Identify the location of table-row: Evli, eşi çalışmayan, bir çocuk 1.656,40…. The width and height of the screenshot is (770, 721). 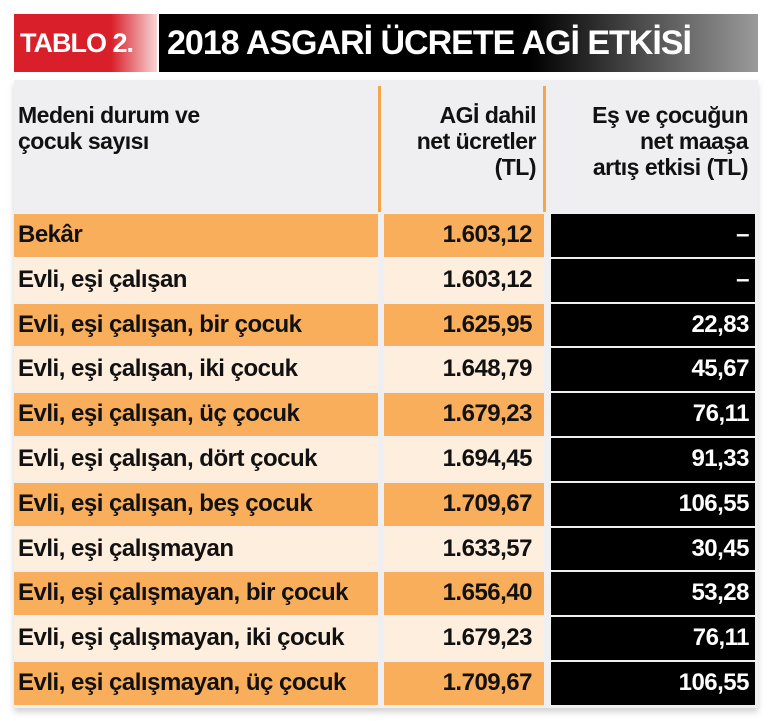
(386, 594).